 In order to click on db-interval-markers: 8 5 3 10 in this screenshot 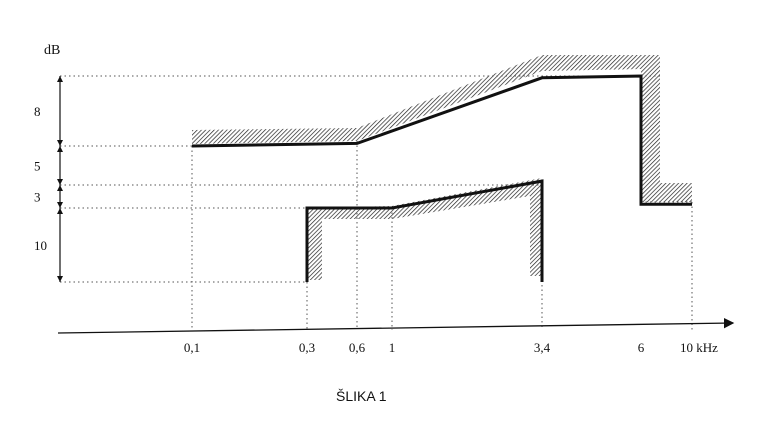, I will do `click(48, 179)`.